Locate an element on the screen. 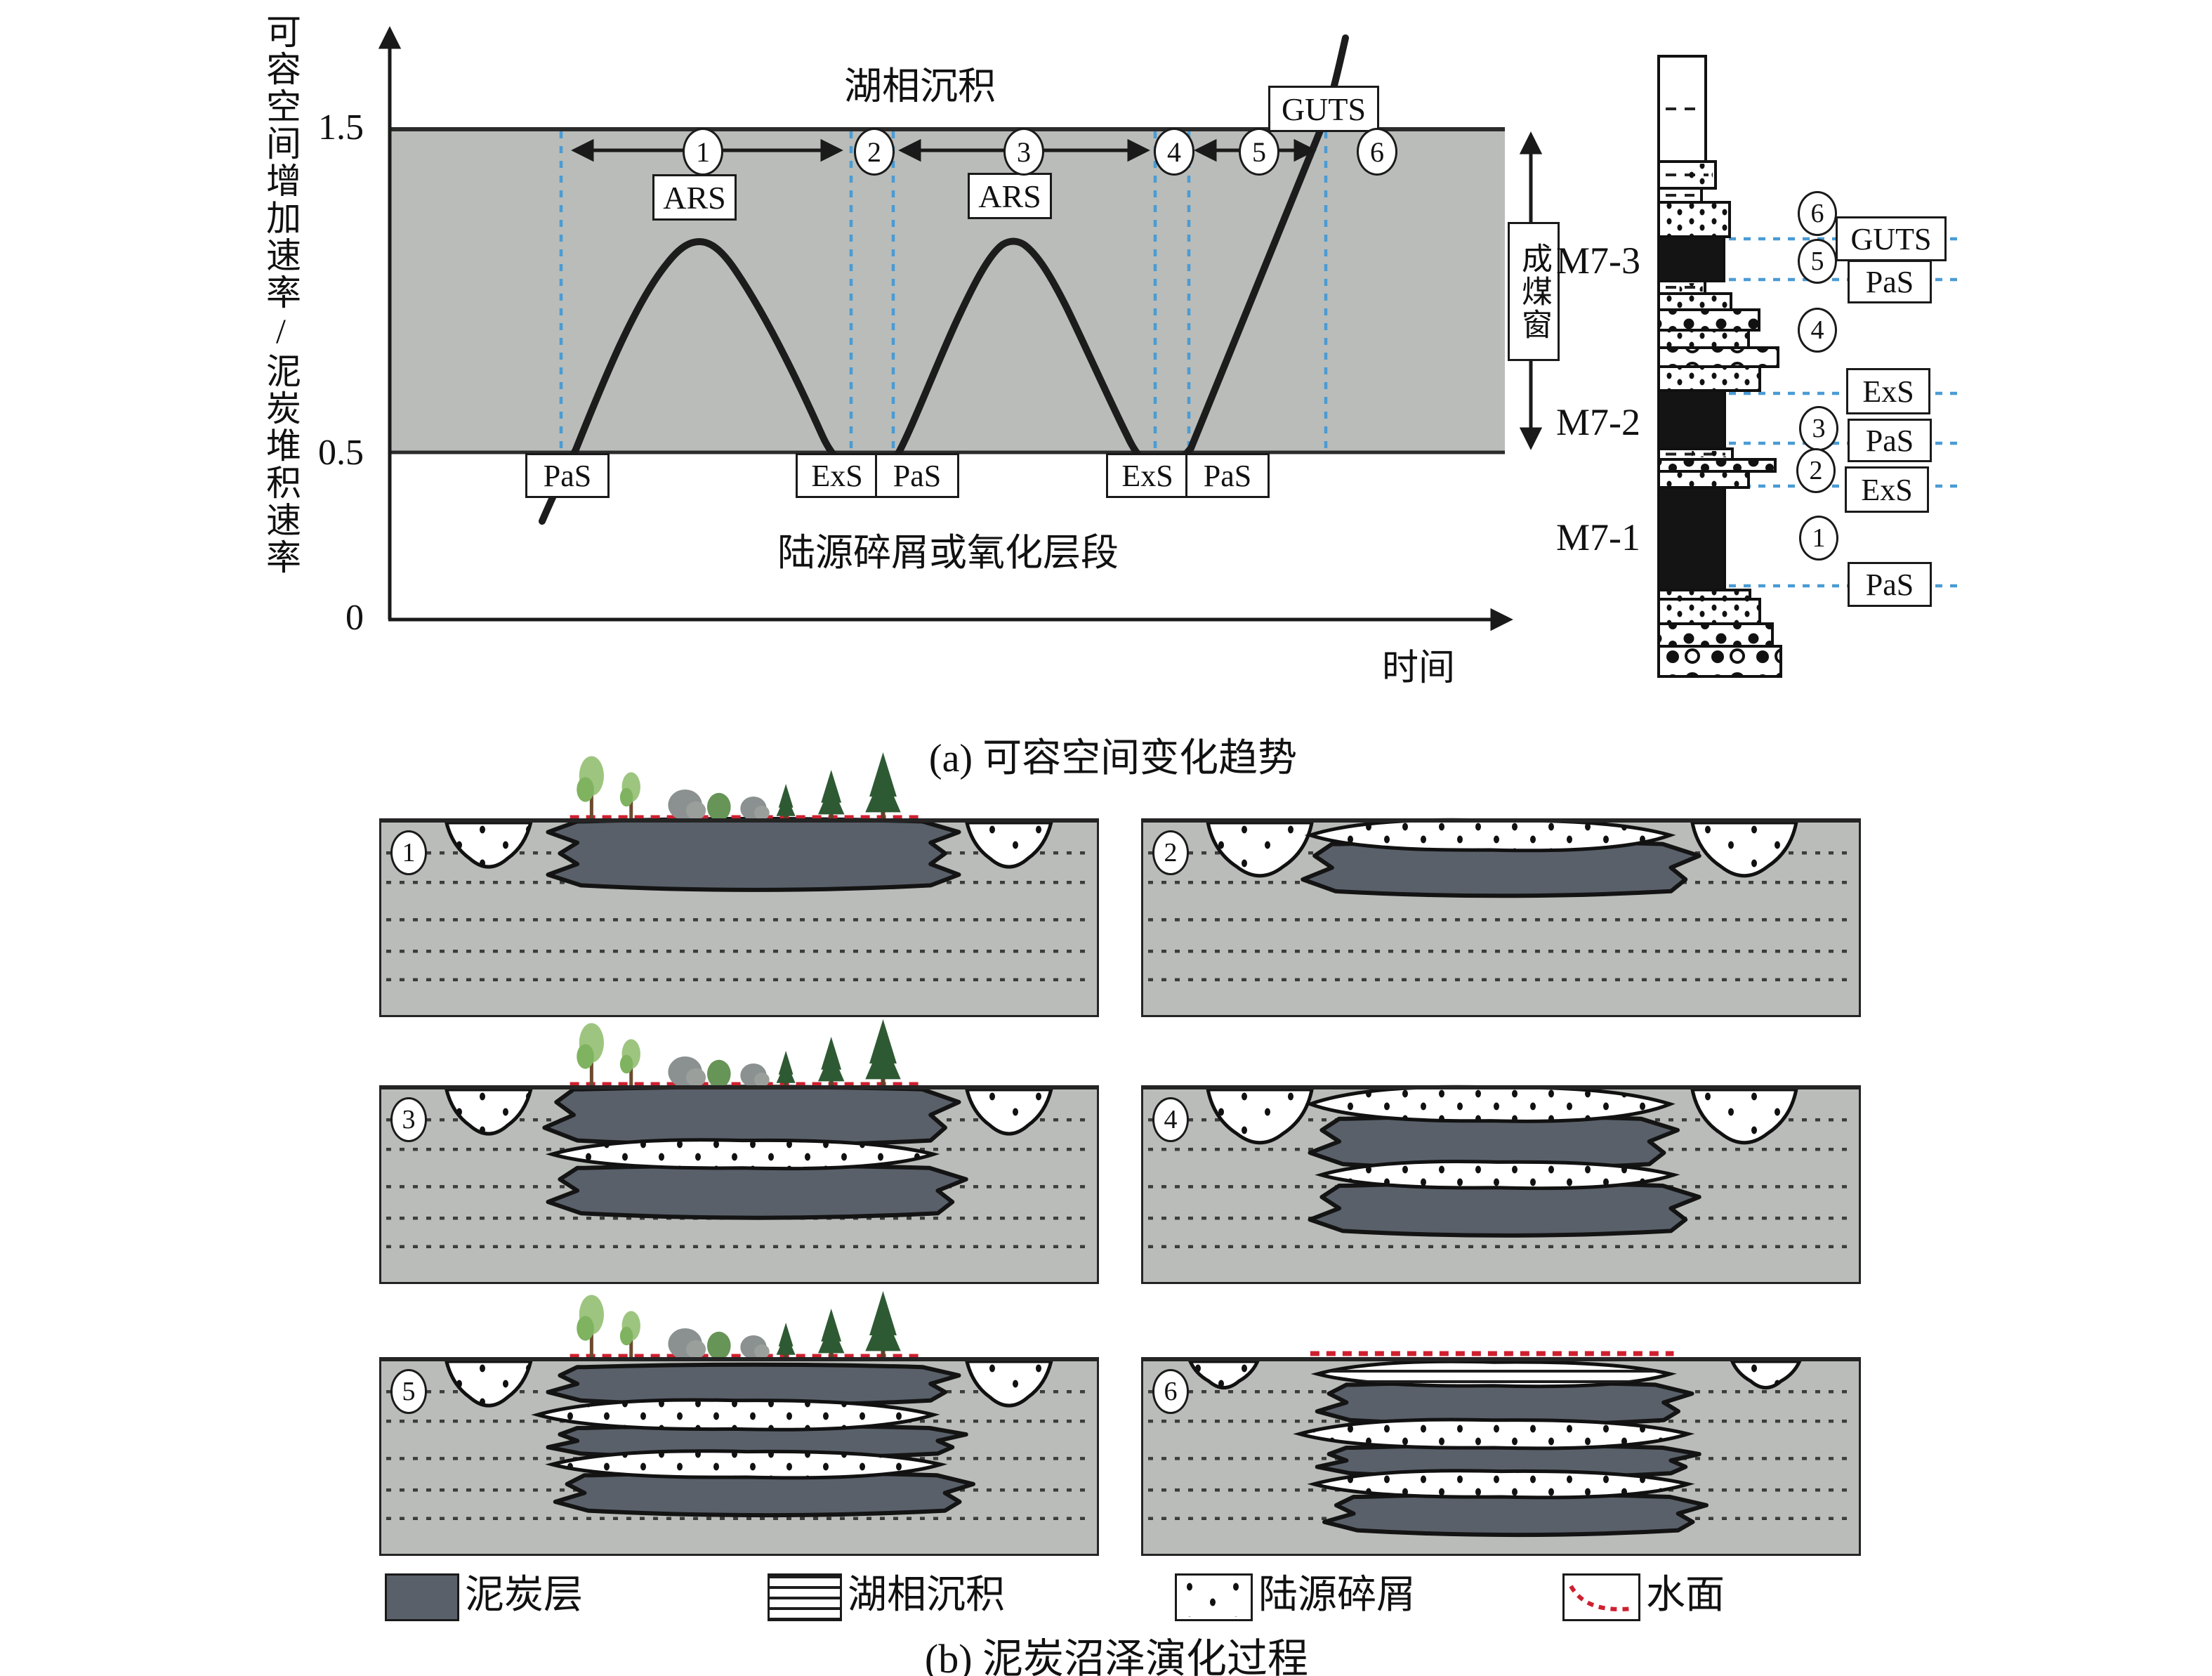 The height and width of the screenshot is (1676, 2212). coal-window-box: 成煤窗 is located at coordinates (1534, 291).